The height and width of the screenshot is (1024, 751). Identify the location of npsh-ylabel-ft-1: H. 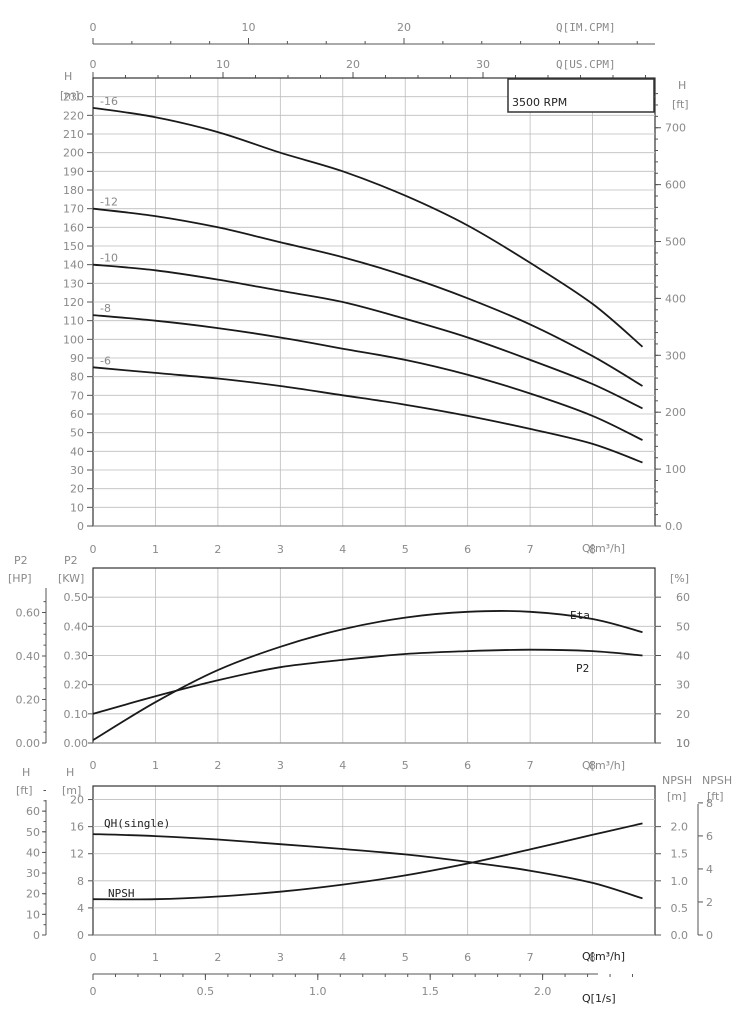
(26, 772).